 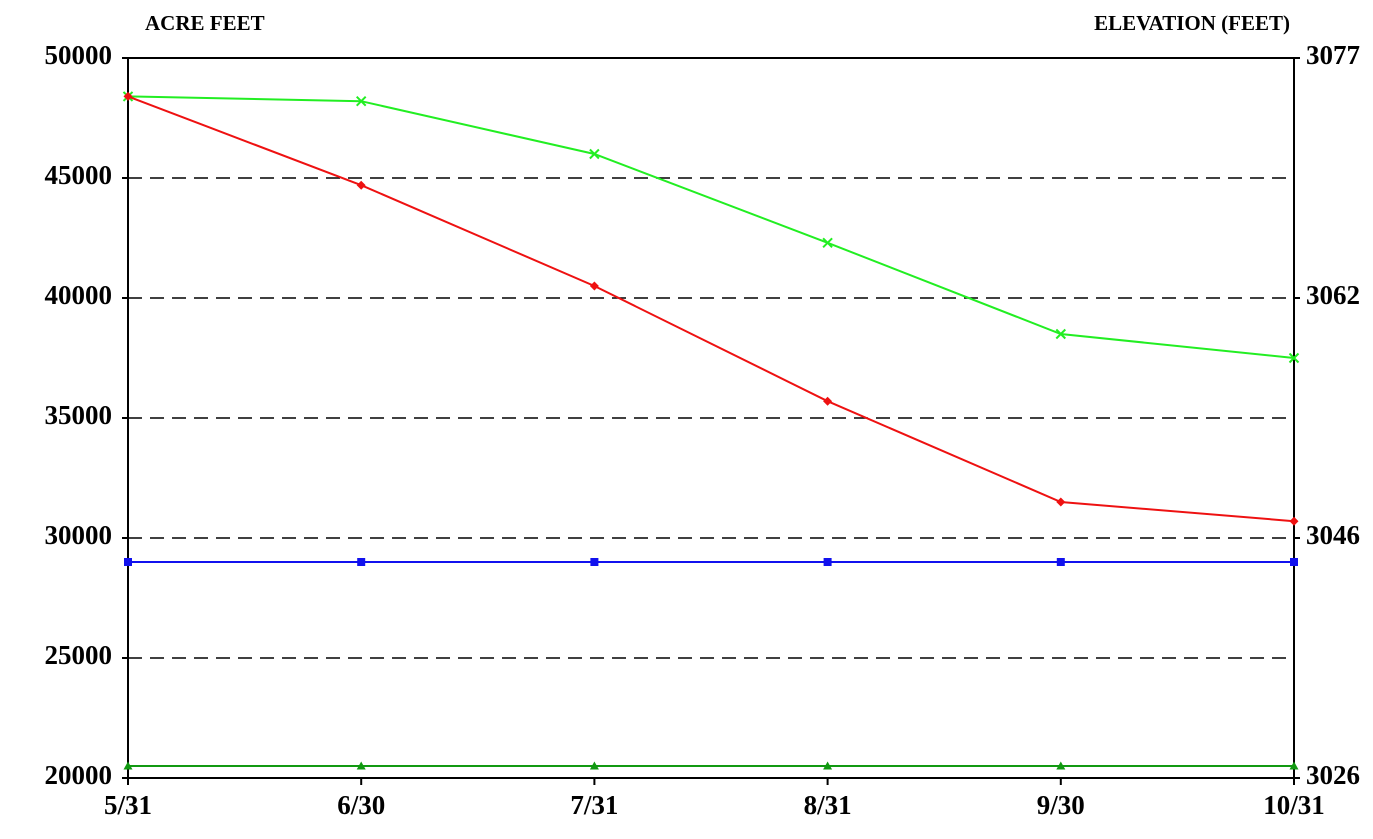 What do you see at coordinates (79, 295) in the screenshot?
I see `y-tick-label: 40000` at bounding box center [79, 295].